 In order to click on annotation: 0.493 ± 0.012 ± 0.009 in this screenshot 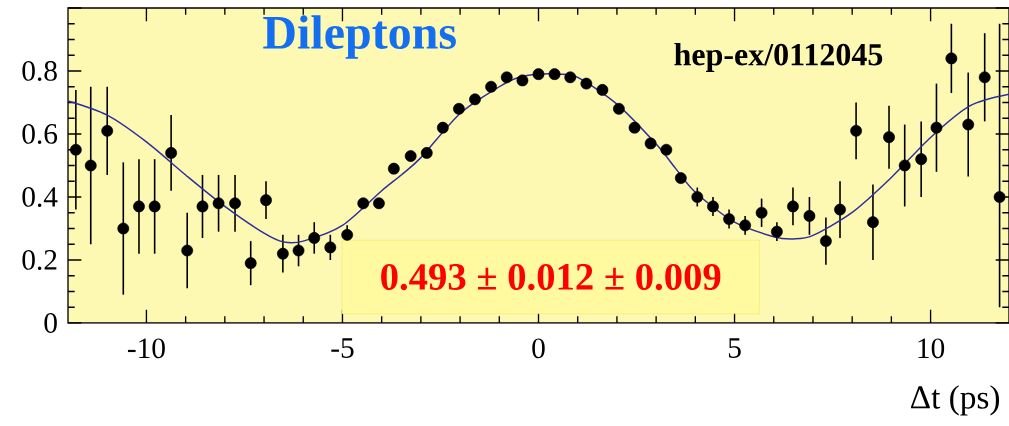, I will do `click(551, 277)`.